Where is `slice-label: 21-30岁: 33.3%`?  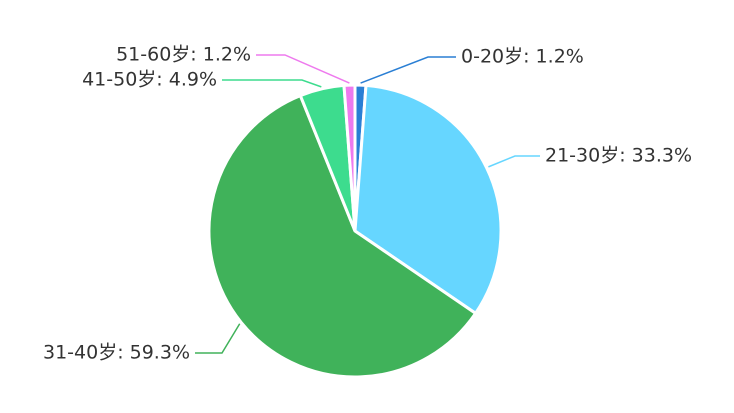
slice-label: 21-30岁: 33.3% is located at coordinates (618, 156).